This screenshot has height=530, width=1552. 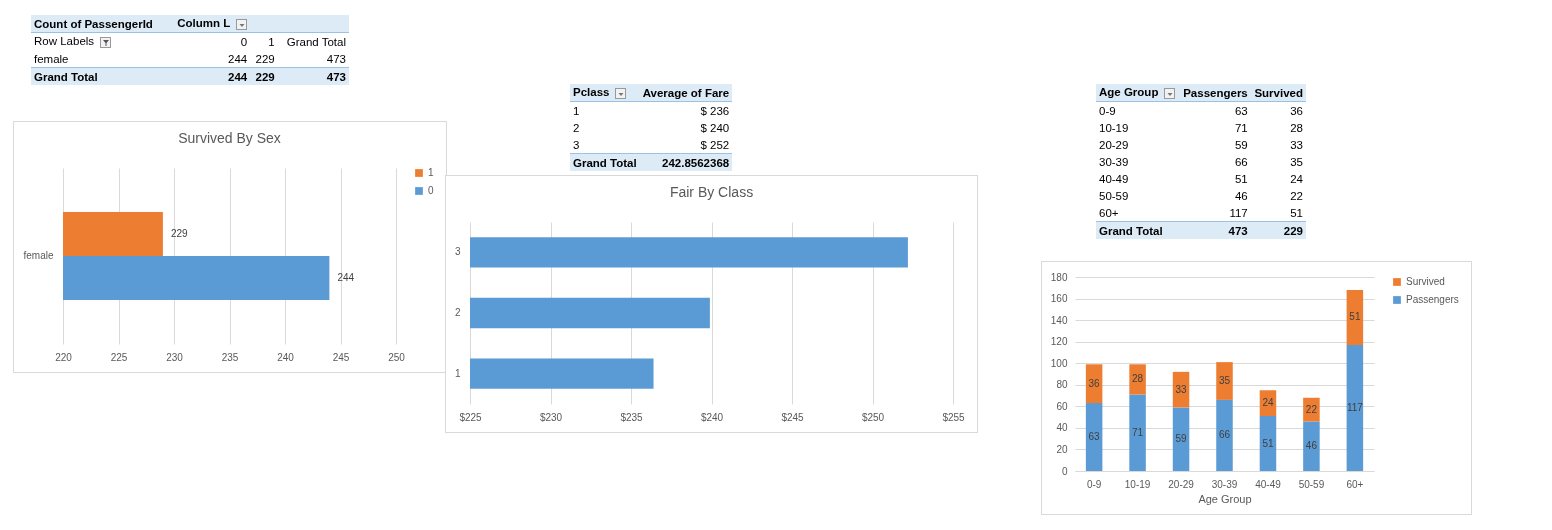 What do you see at coordinates (175, 357) in the screenshot?
I see `x-tick-label: 230` at bounding box center [175, 357].